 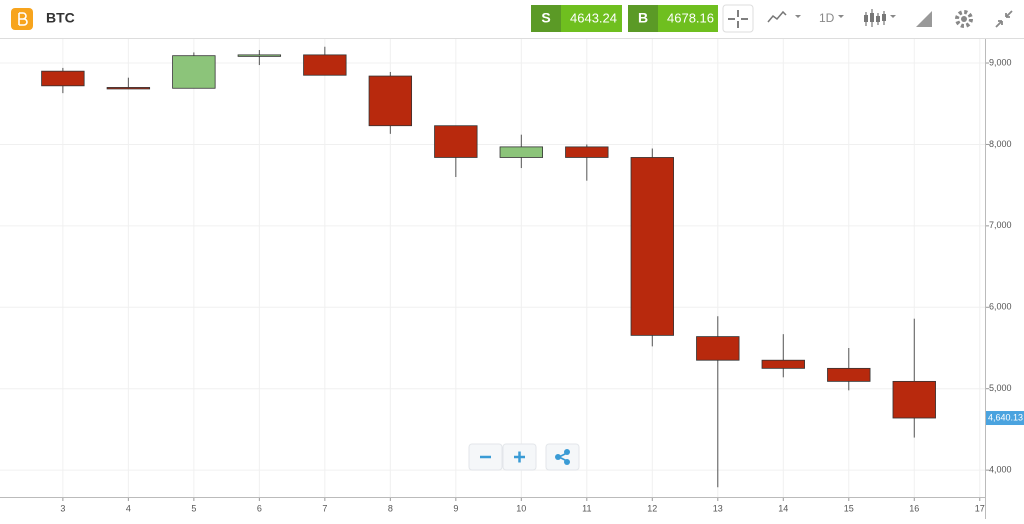 I want to click on sell-label: S, so click(x=545, y=18).